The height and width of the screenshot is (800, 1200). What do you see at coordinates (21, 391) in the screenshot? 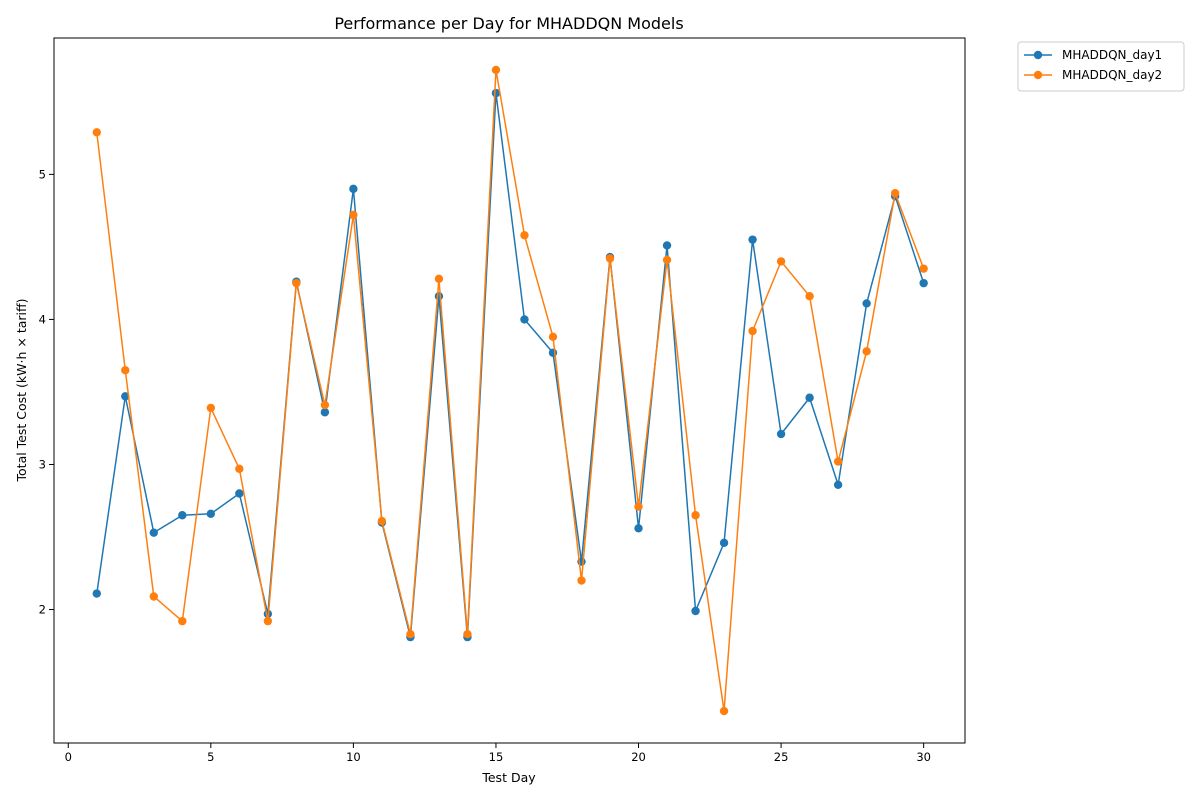
I see `y-axis-label: Total Test Cost (kW·h × tariff)` at bounding box center [21, 391].